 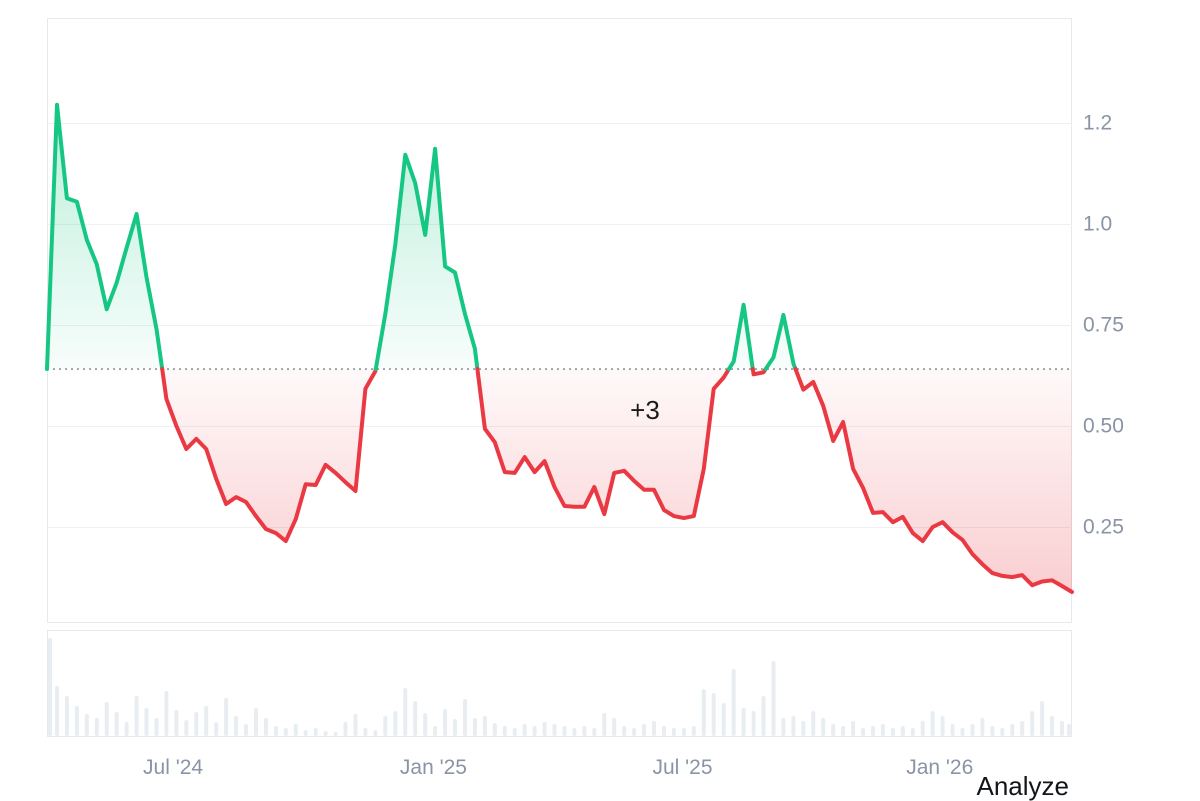 I want to click on y-tick-label: 0.75, so click(x=1103, y=325).